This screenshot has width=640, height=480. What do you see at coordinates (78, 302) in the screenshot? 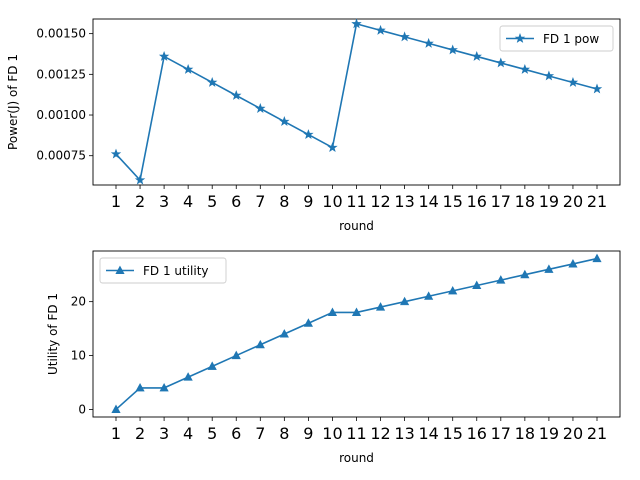
I see `y-tick-label: 20` at bounding box center [78, 302].